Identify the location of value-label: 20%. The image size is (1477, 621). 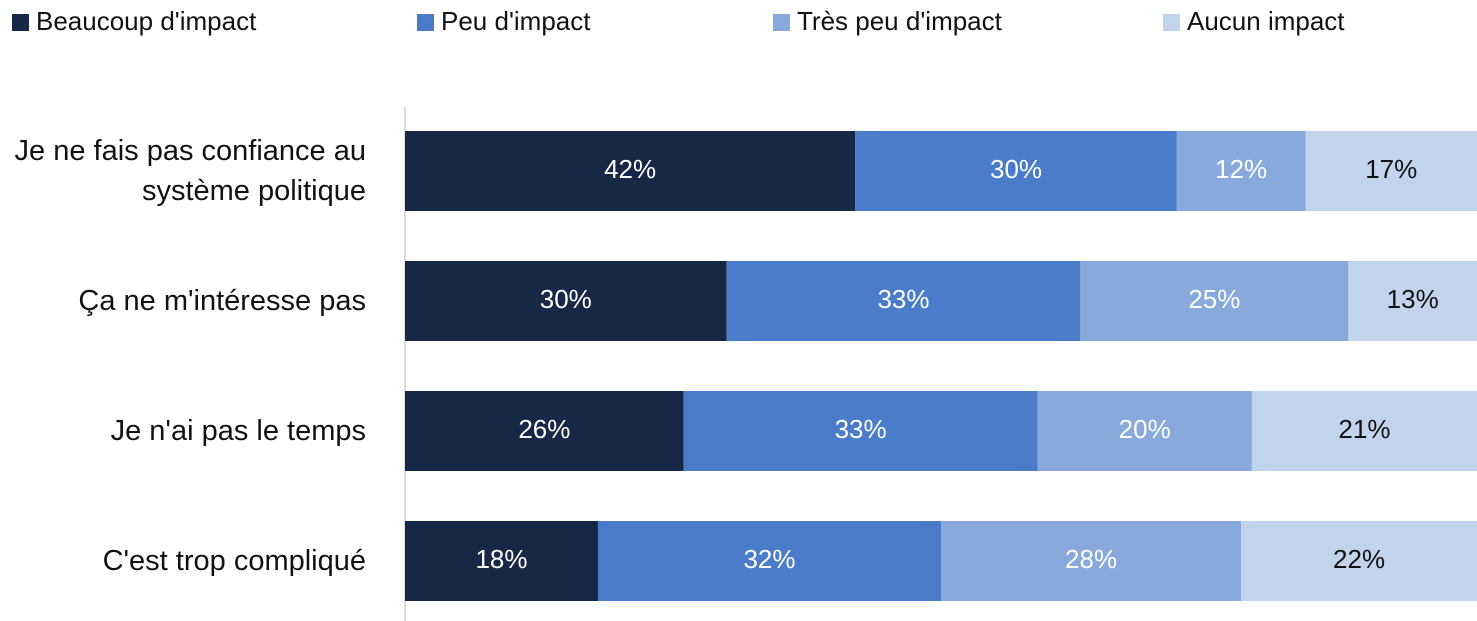
(1145, 429).